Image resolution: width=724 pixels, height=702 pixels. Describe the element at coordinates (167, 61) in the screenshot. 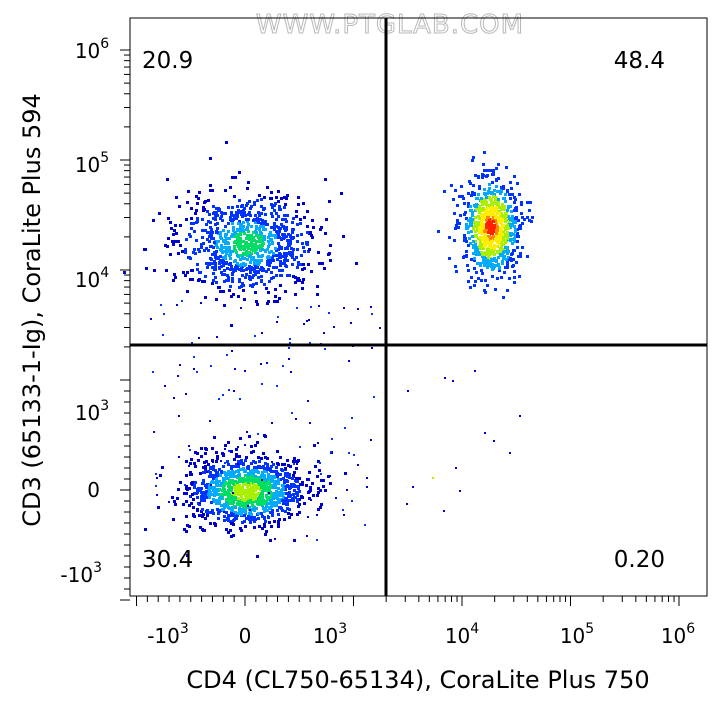

I see `quadrant-upper-left-value: 20.9` at that location.